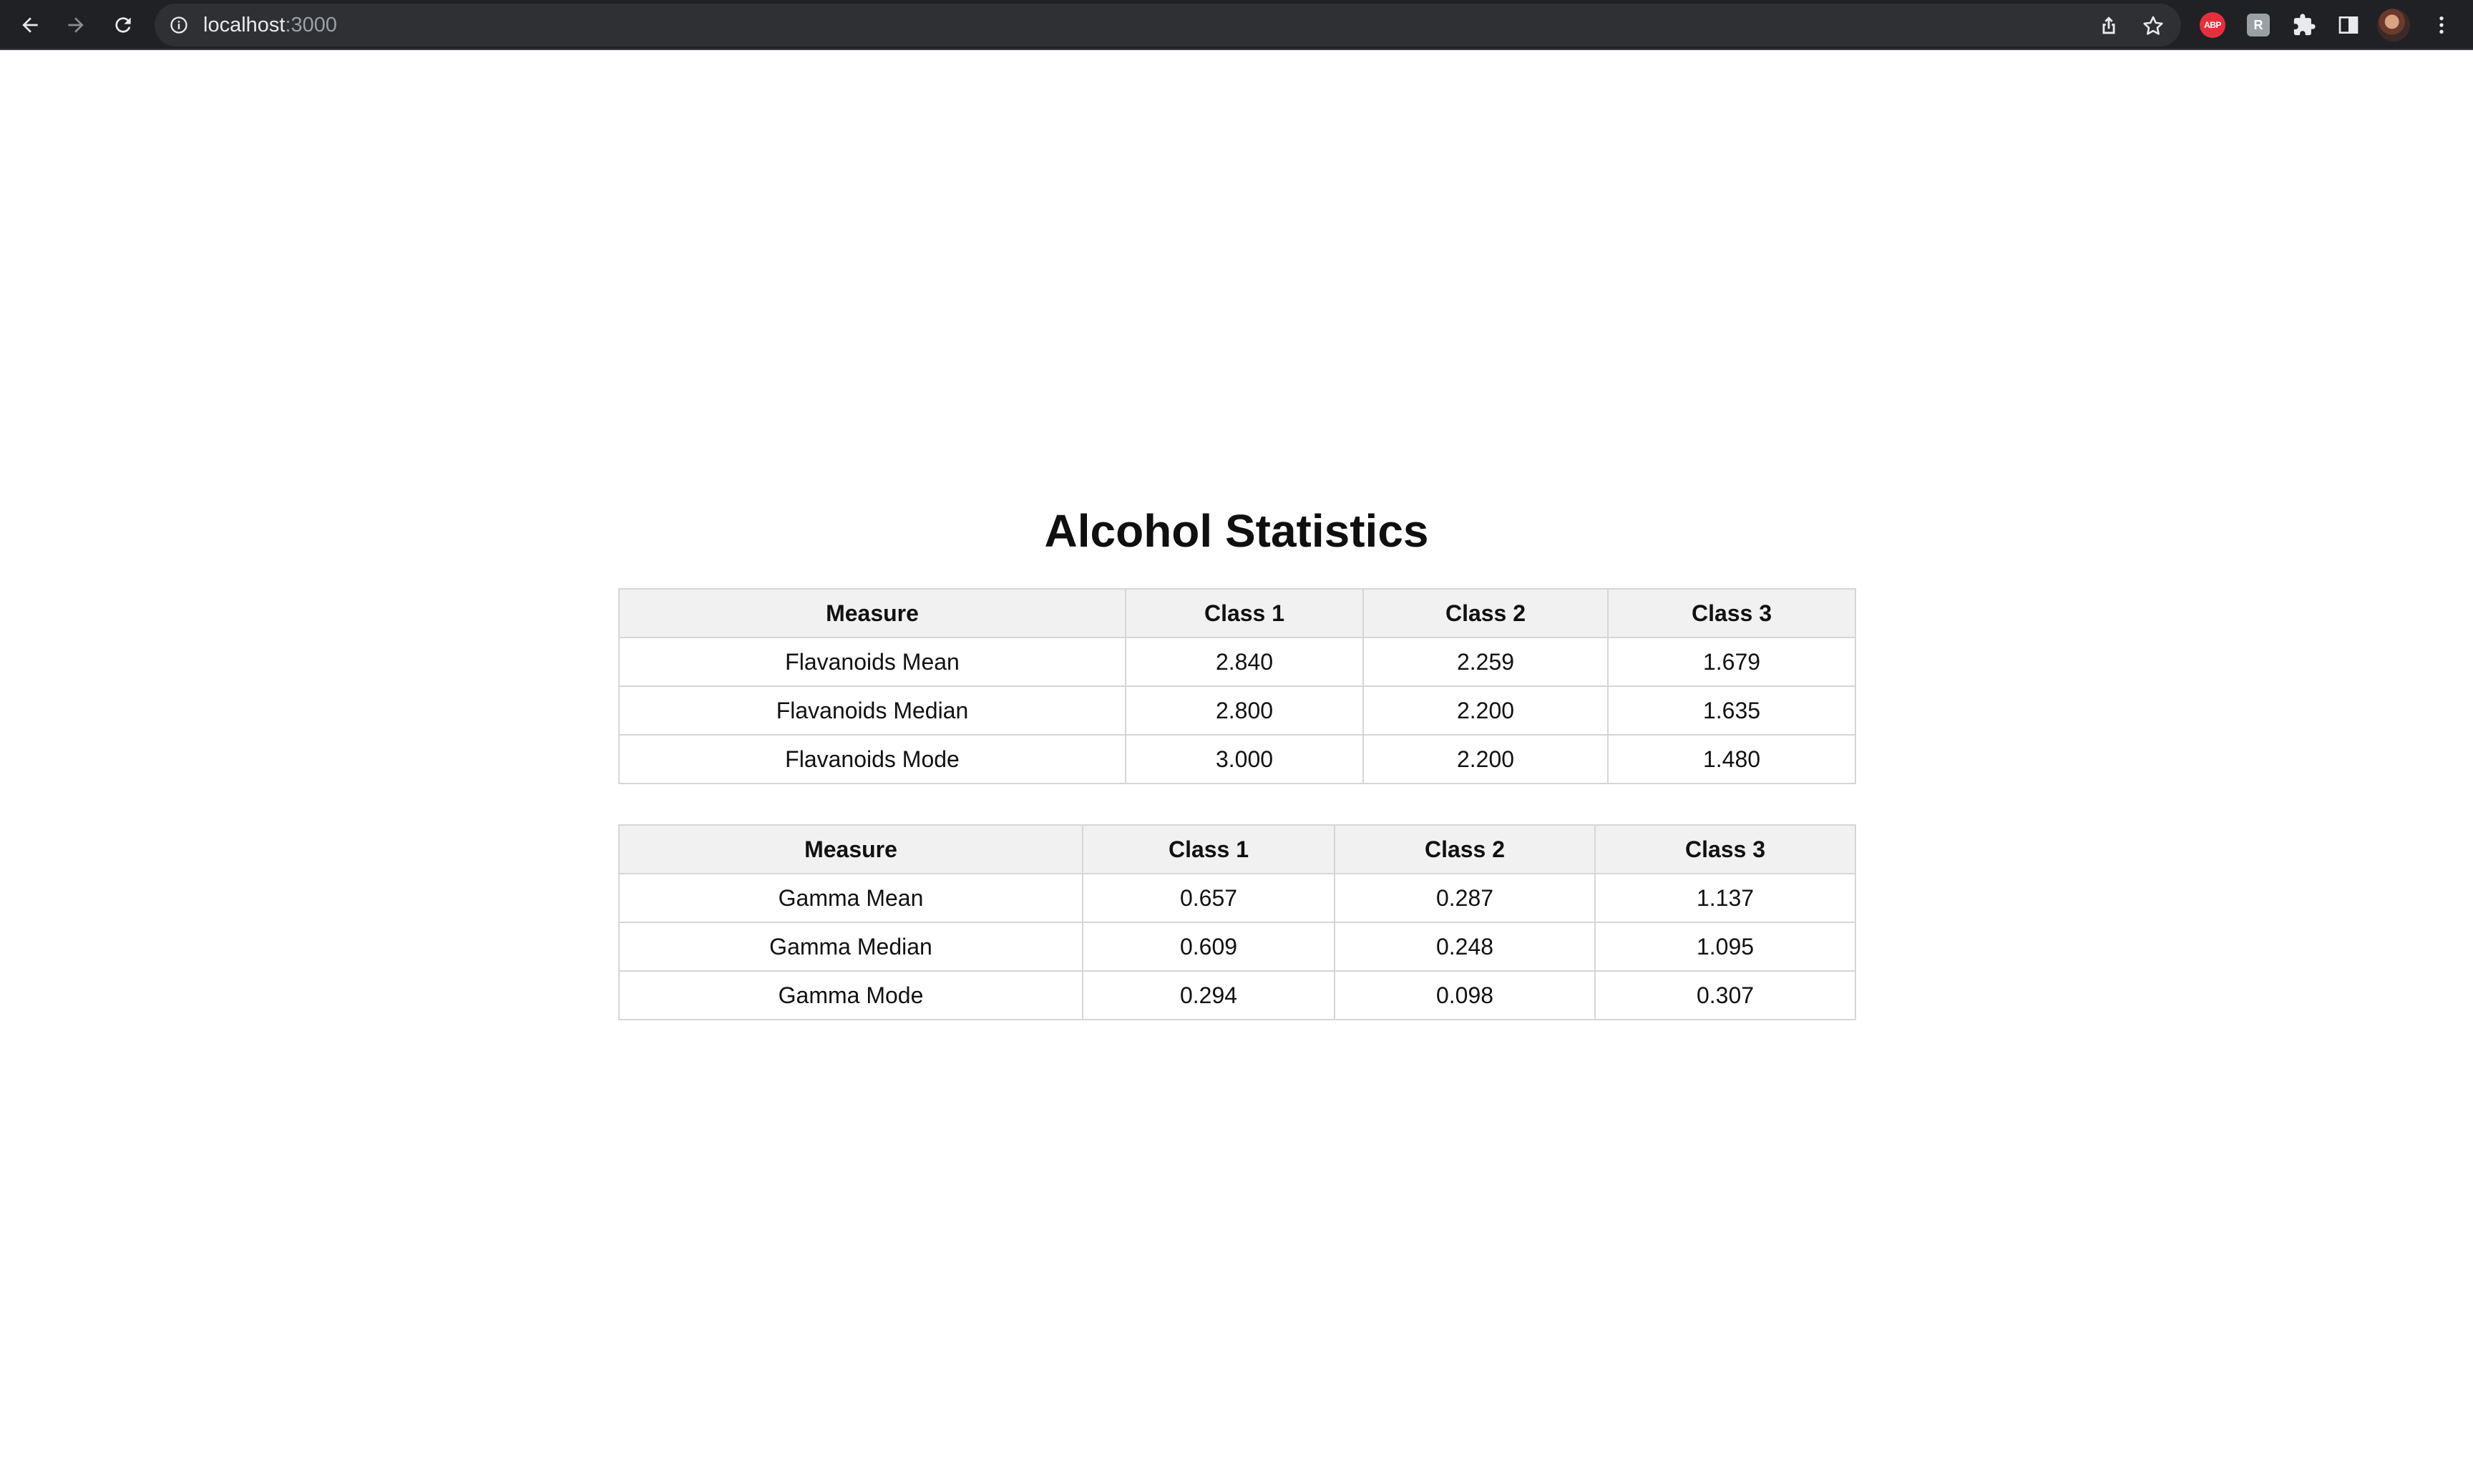 The width and height of the screenshot is (2473, 1484). I want to click on table-row: Gamma Mean 0.657 0.287 1.137, so click(1237, 898).